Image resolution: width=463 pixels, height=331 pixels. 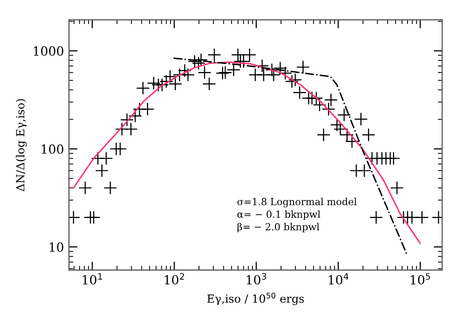 What do you see at coordinates (57, 247) in the screenshot?
I see `y-tick-label: 10` at bounding box center [57, 247].